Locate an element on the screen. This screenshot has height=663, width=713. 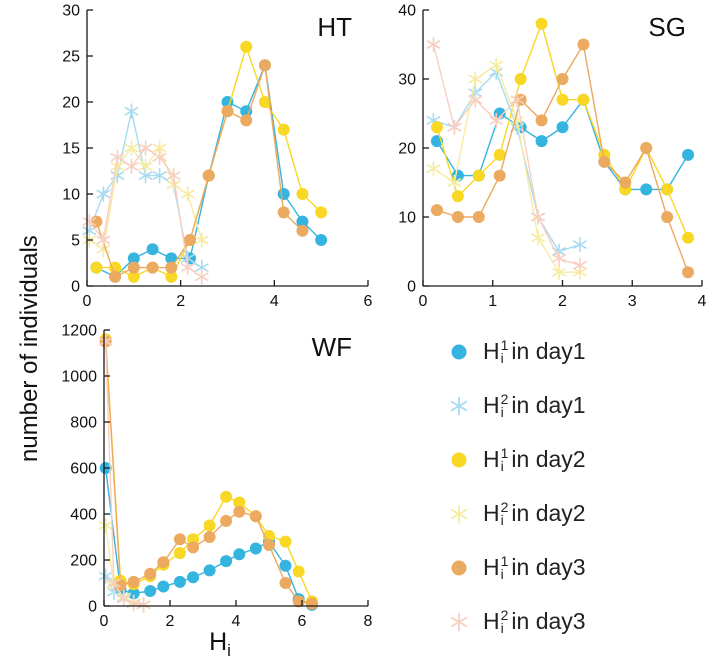
x-axis-label: Hi is located at coordinates (220, 644).